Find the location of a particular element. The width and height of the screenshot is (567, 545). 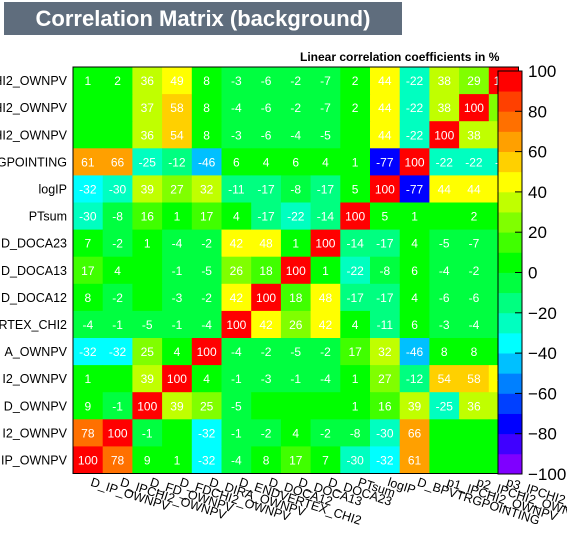

cell-value-label: -5 is located at coordinates (147, 325).